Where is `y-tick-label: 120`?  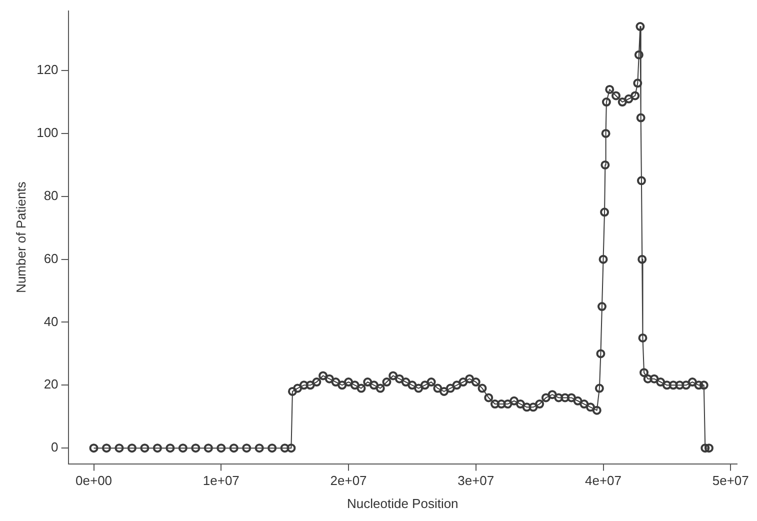
y-tick-label: 120 is located at coordinates (47, 70).